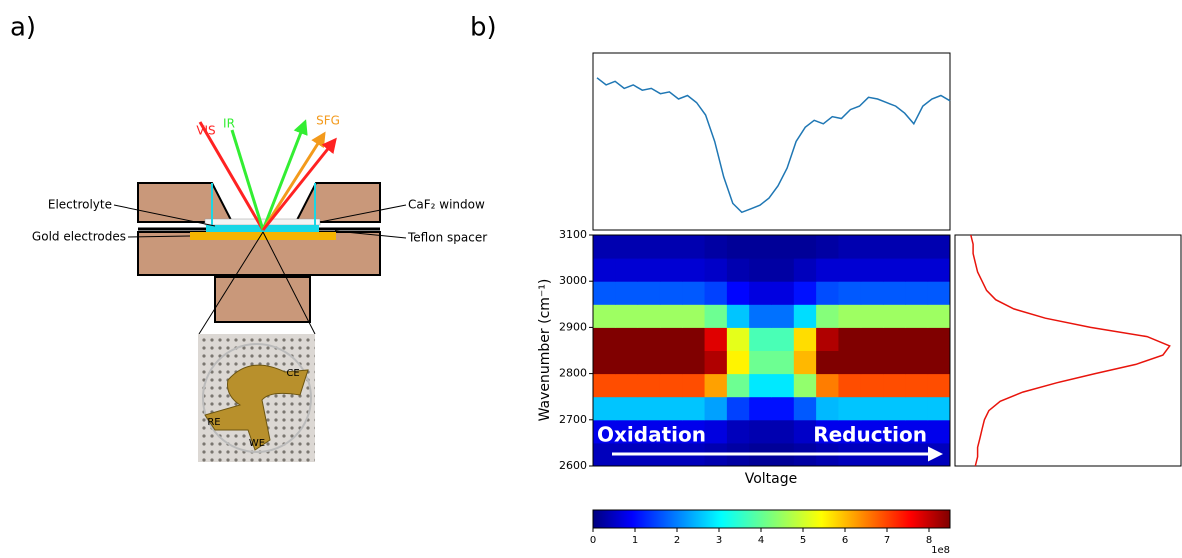 This screenshot has height=558, width=1182. What do you see at coordinates (573, 373) in the screenshot?
I see `y-tick-label: 2800` at bounding box center [573, 373].